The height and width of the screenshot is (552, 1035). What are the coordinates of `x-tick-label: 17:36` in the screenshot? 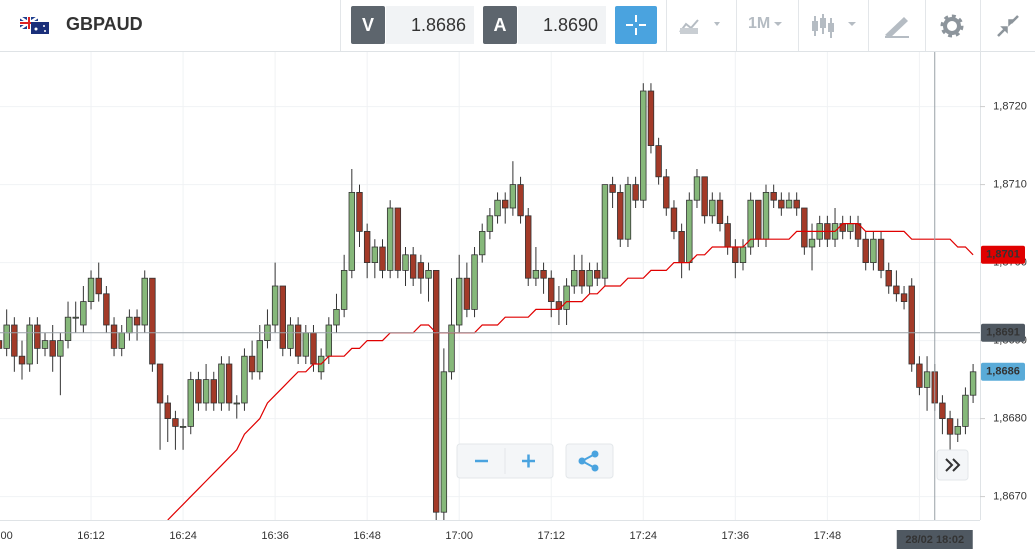 It's located at (736, 536).